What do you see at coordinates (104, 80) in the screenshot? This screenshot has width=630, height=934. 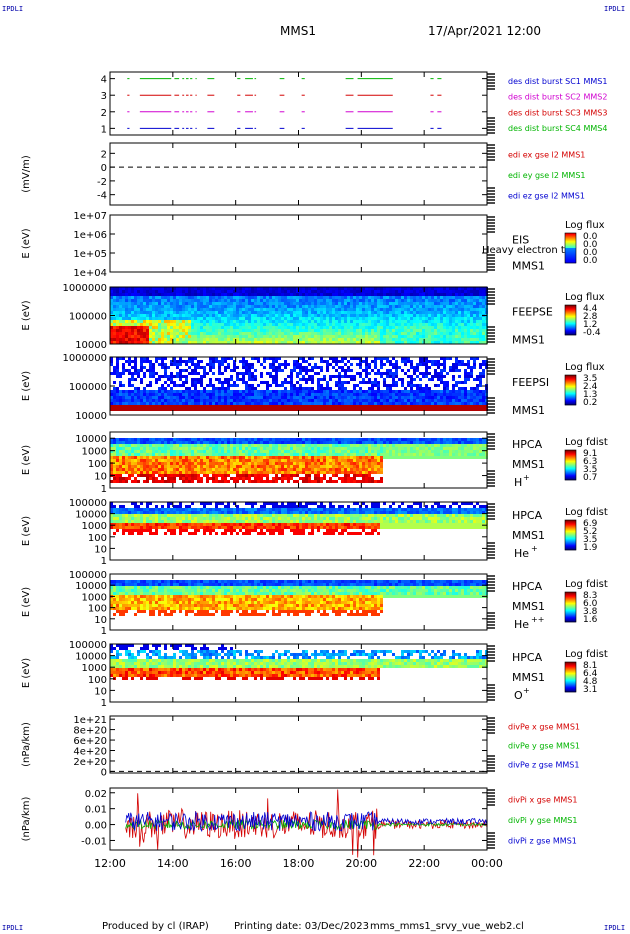 I see `y-tick-label: 4` at bounding box center [104, 80].